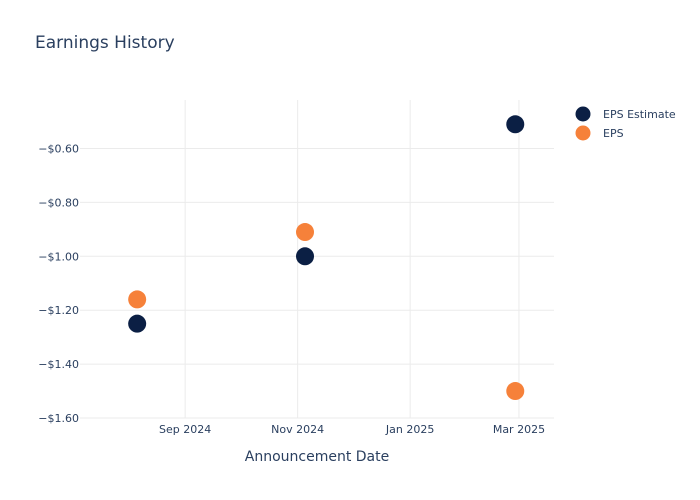 This screenshot has width=700, height=500. Describe the element at coordinates (583, 114) in the screenshot. I see `eps-estimate-legend-marker` at that location.